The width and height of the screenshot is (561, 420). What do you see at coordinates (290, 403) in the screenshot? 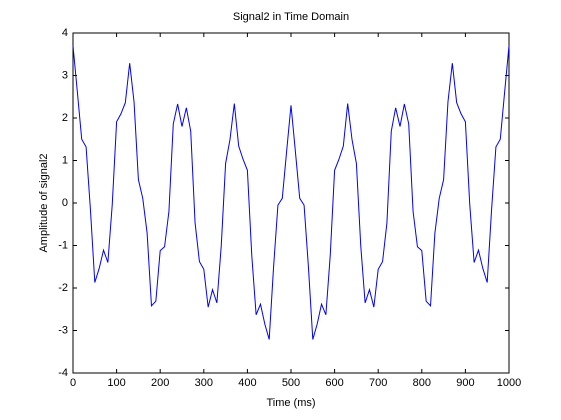
I see `x-axis-label: Time (ms)` at bounding box center [290, 403].